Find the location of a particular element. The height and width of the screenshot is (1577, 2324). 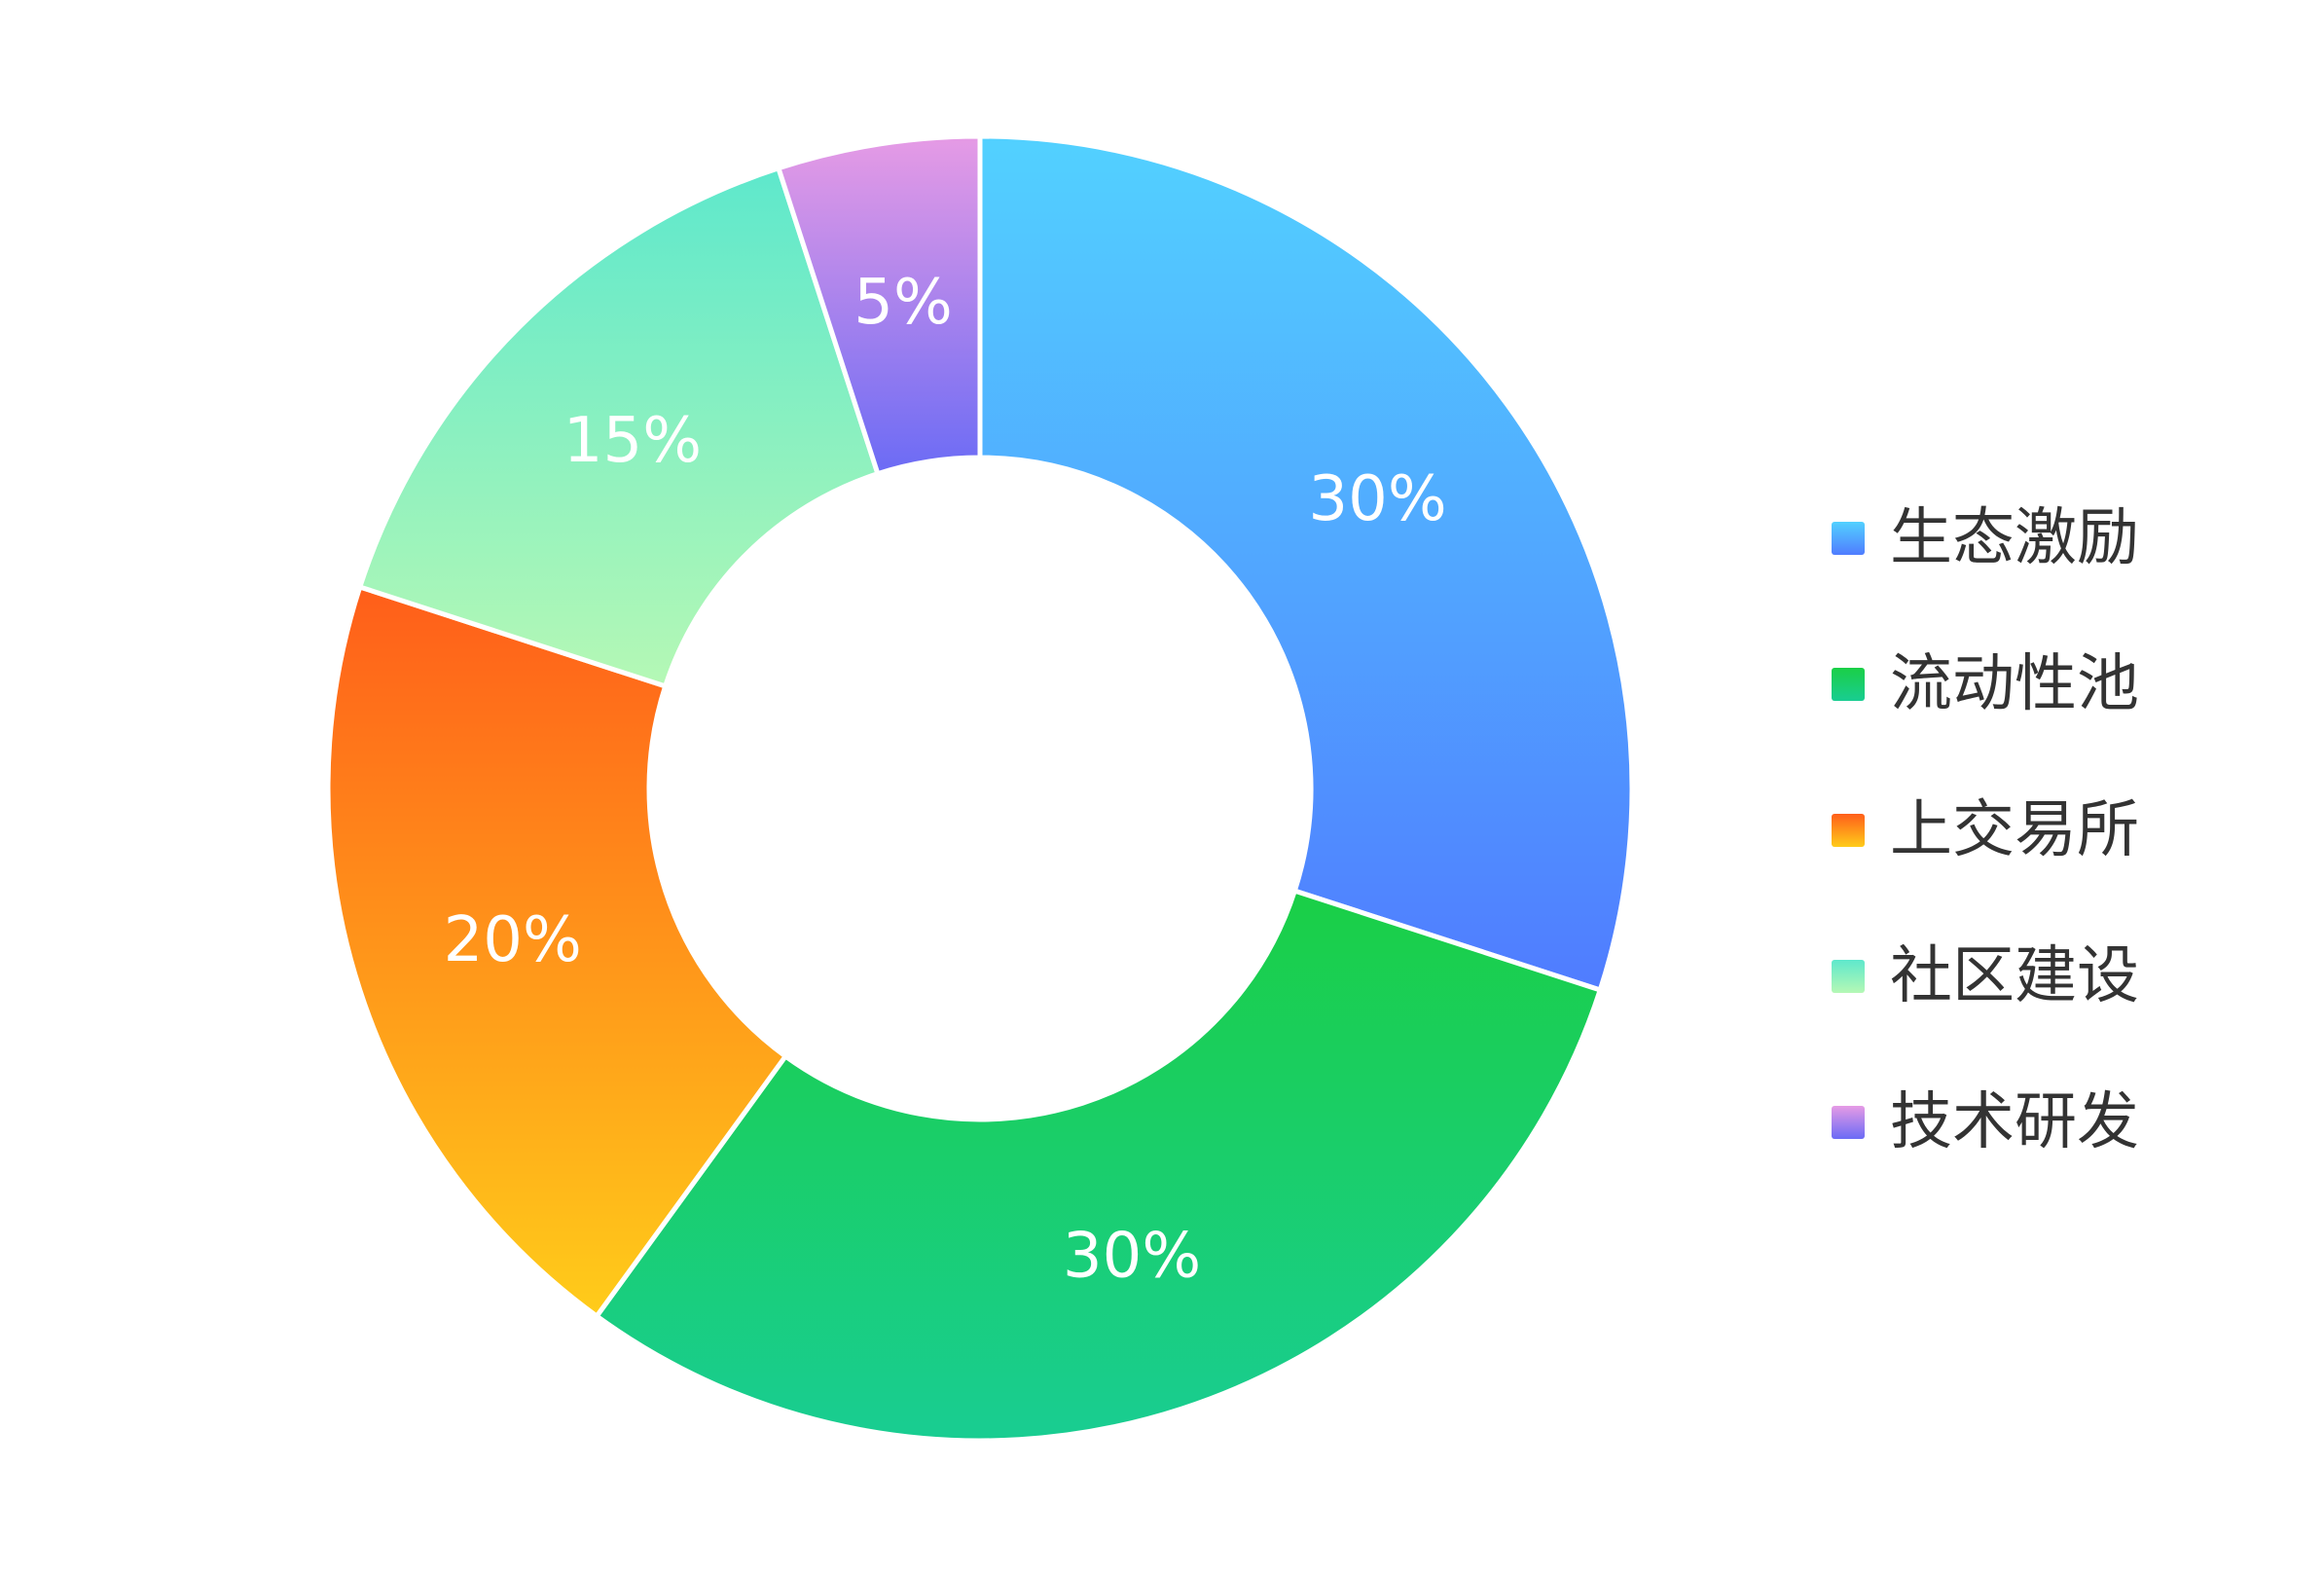

legend-item-3: 上交易所 is located at coordinates (1985, 830).